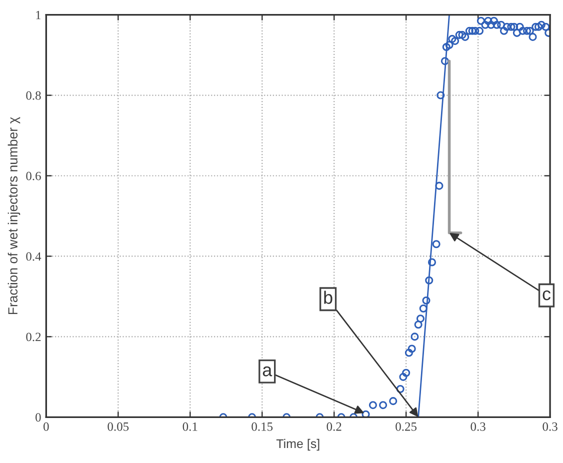 The height and width of the screenshot is (463, 563). Describe the element at coordinates (38, 15) in the screenshot. I see `y-tick-label: 1` at that location.